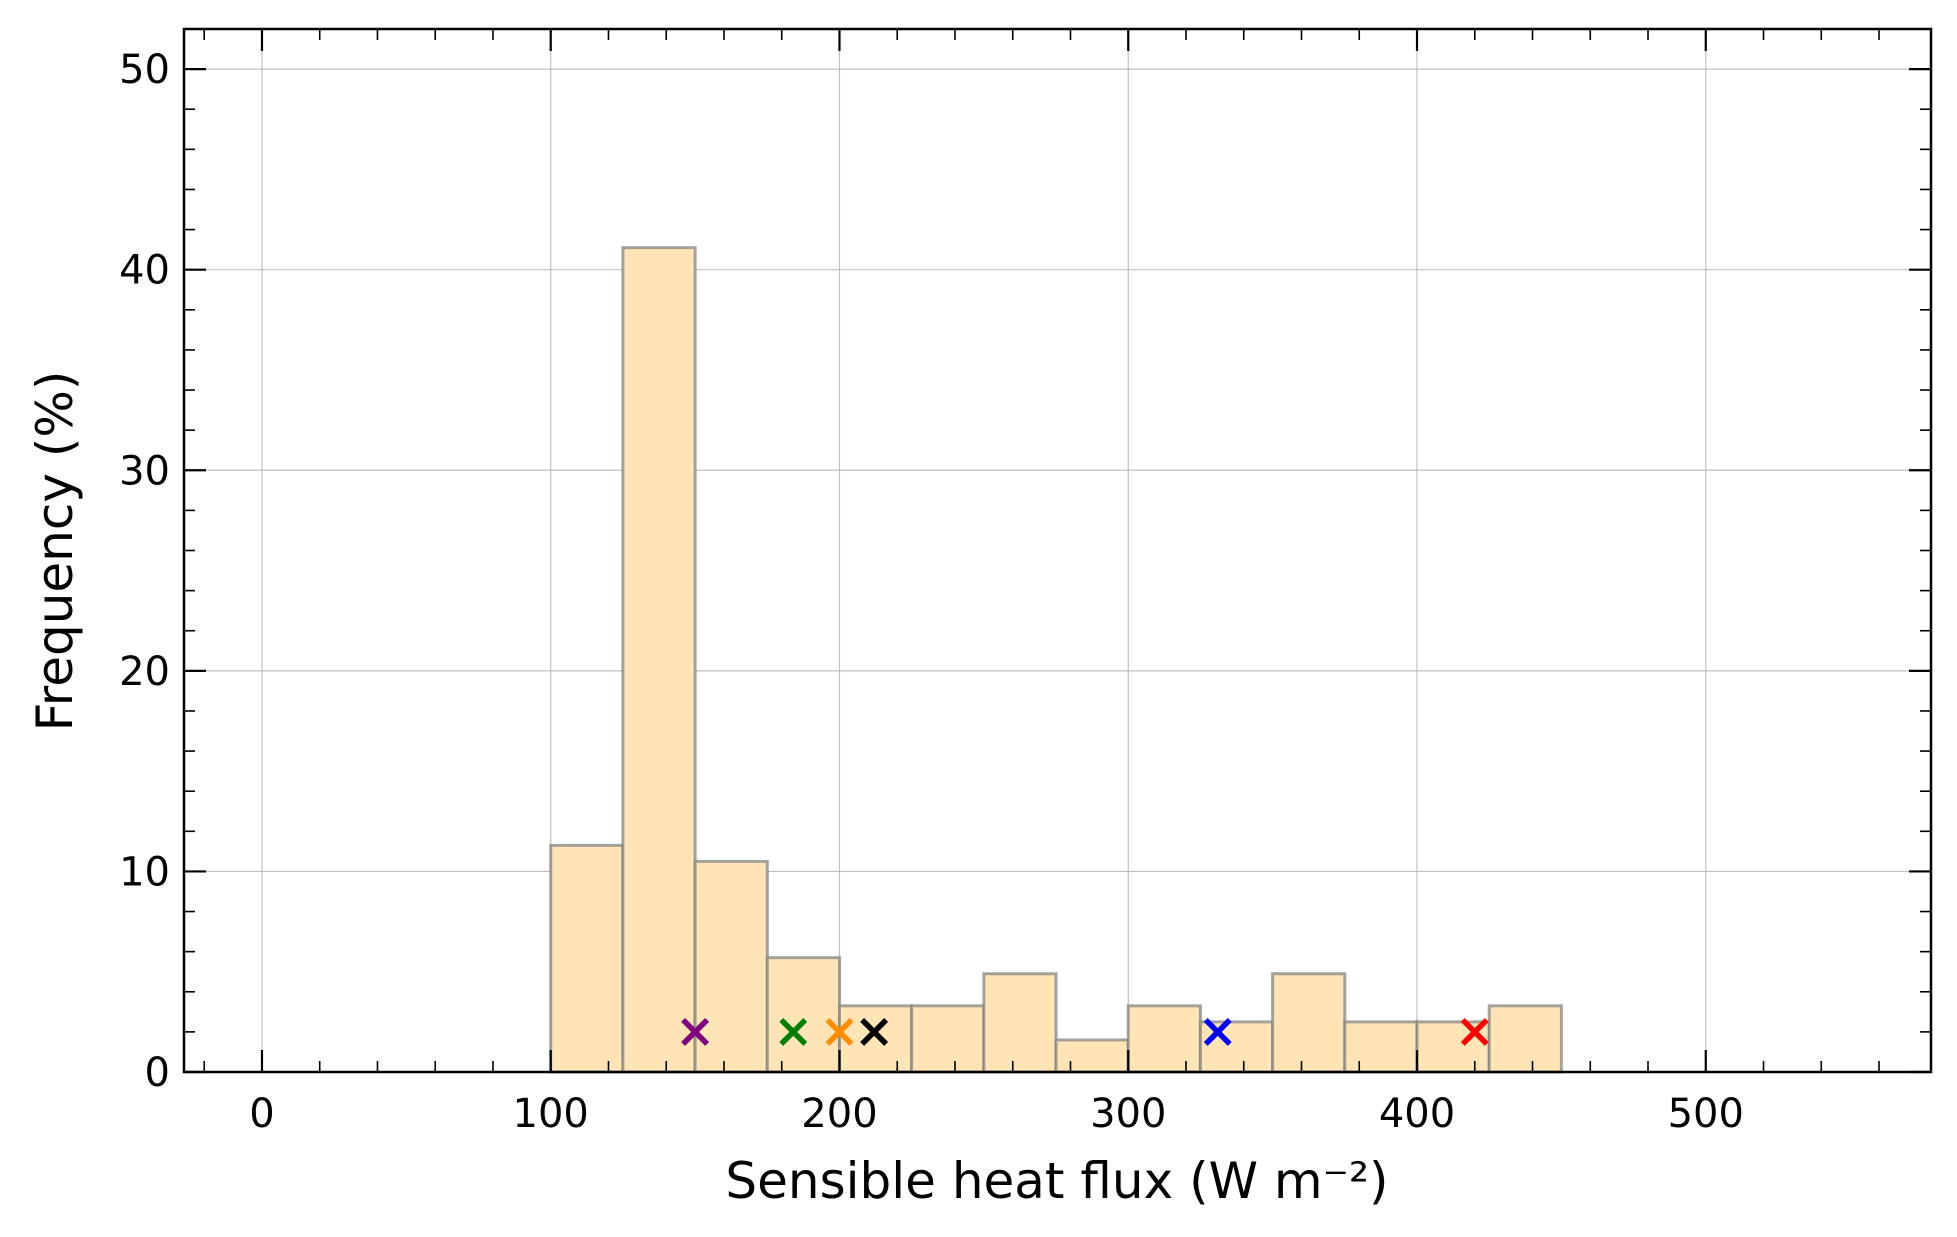  Describe the element at coordinates (1706, 1114) in the screenshot. I see `x-tick-label: 500` at that location.